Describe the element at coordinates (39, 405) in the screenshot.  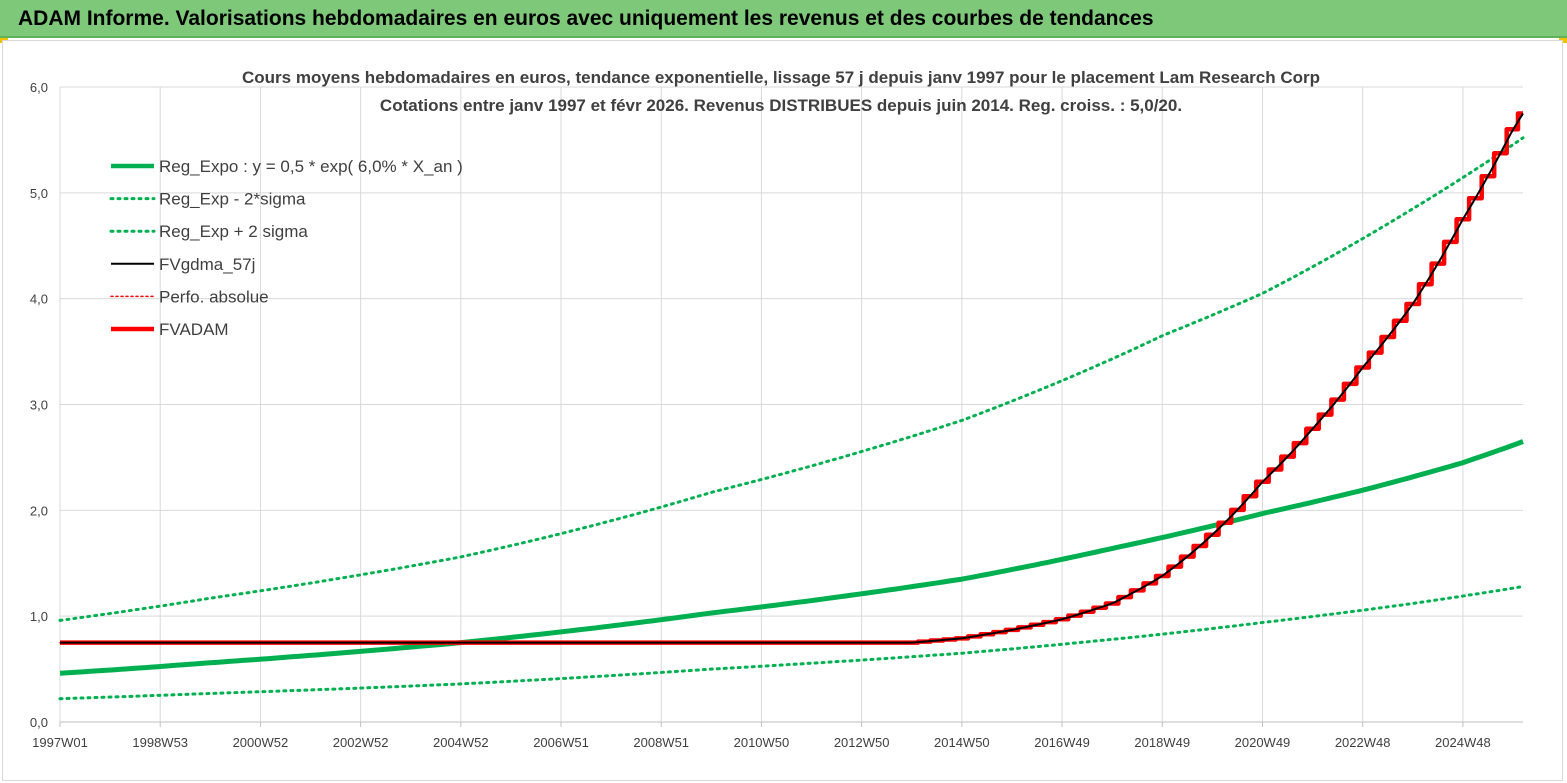
I see `y-tick-label: 3,0` at that location.